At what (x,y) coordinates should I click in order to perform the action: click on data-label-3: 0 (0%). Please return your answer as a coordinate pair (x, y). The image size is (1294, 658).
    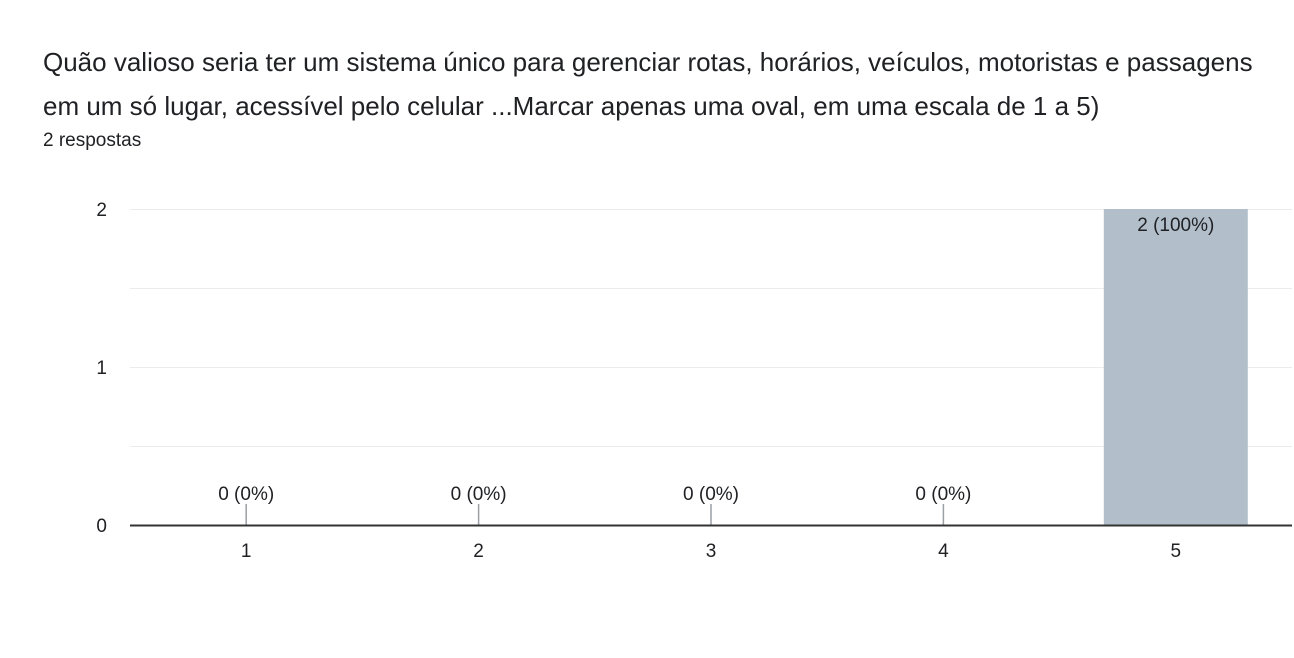
    Looking at the image, I should click on (711, 494).